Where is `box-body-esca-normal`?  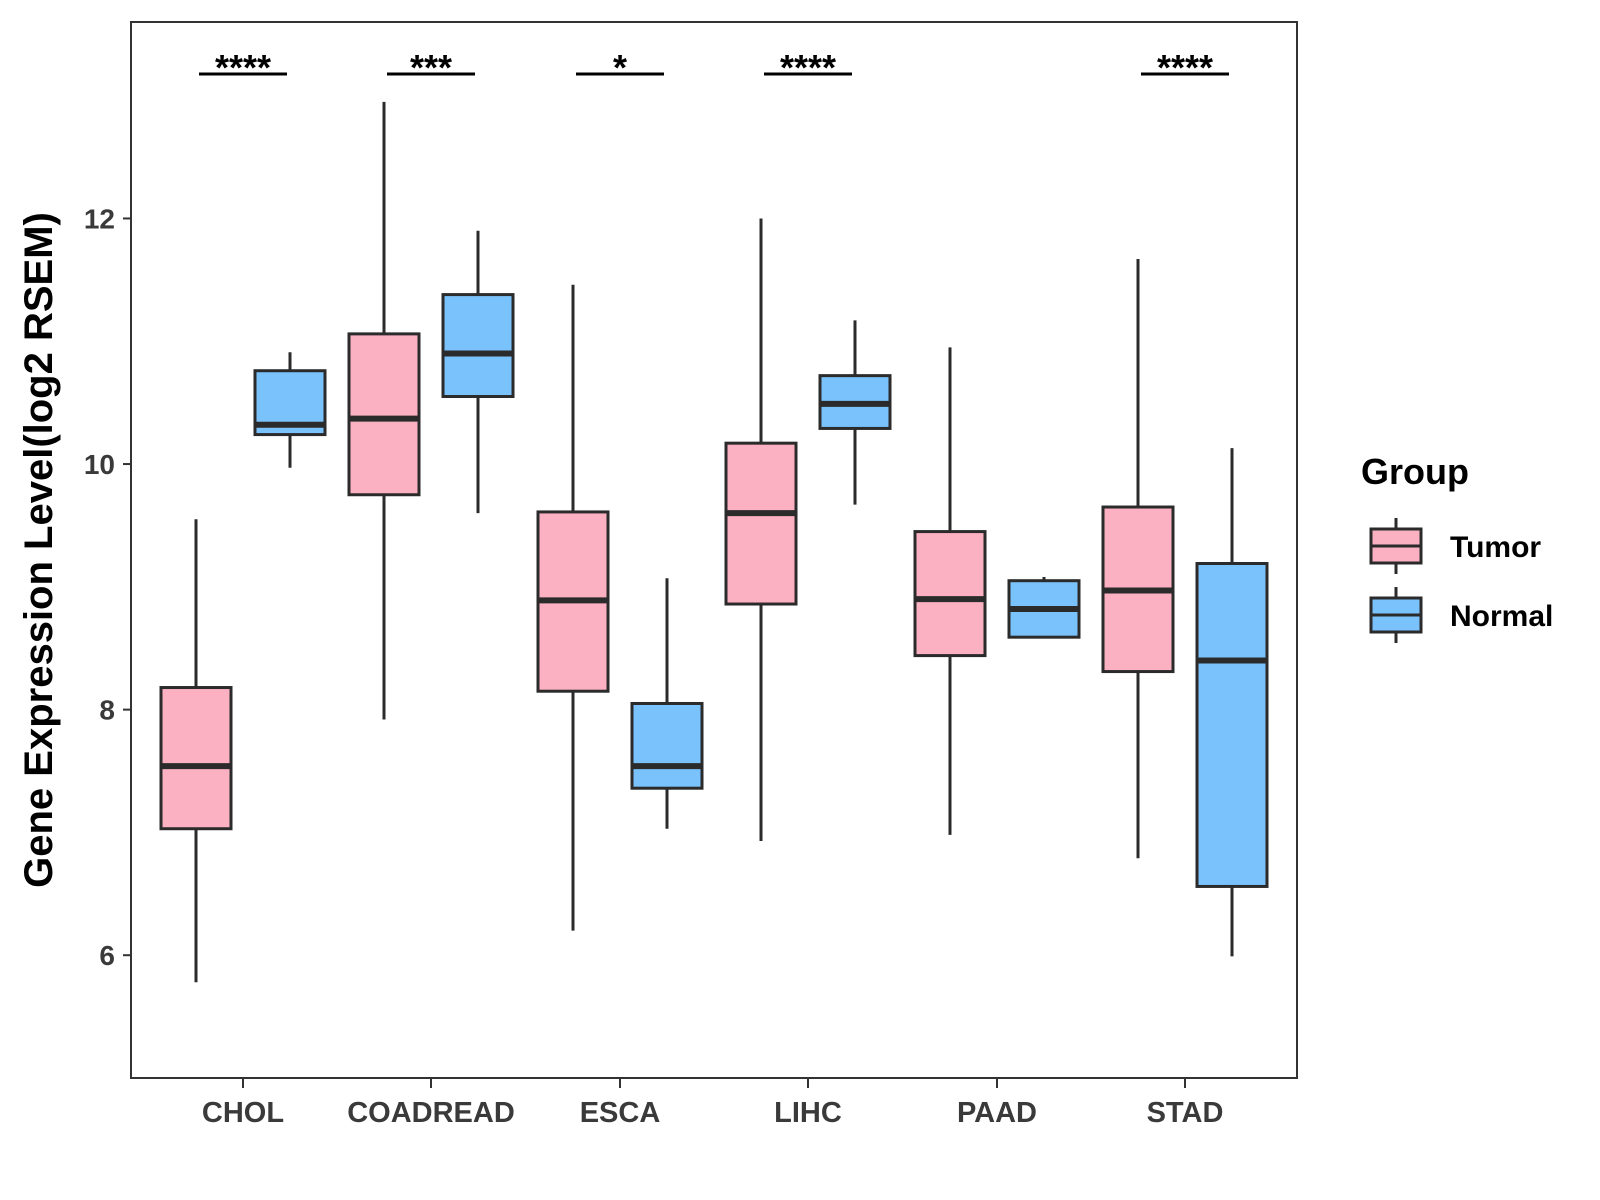 box-body-esca-normal is located at coordinates (667, 745).